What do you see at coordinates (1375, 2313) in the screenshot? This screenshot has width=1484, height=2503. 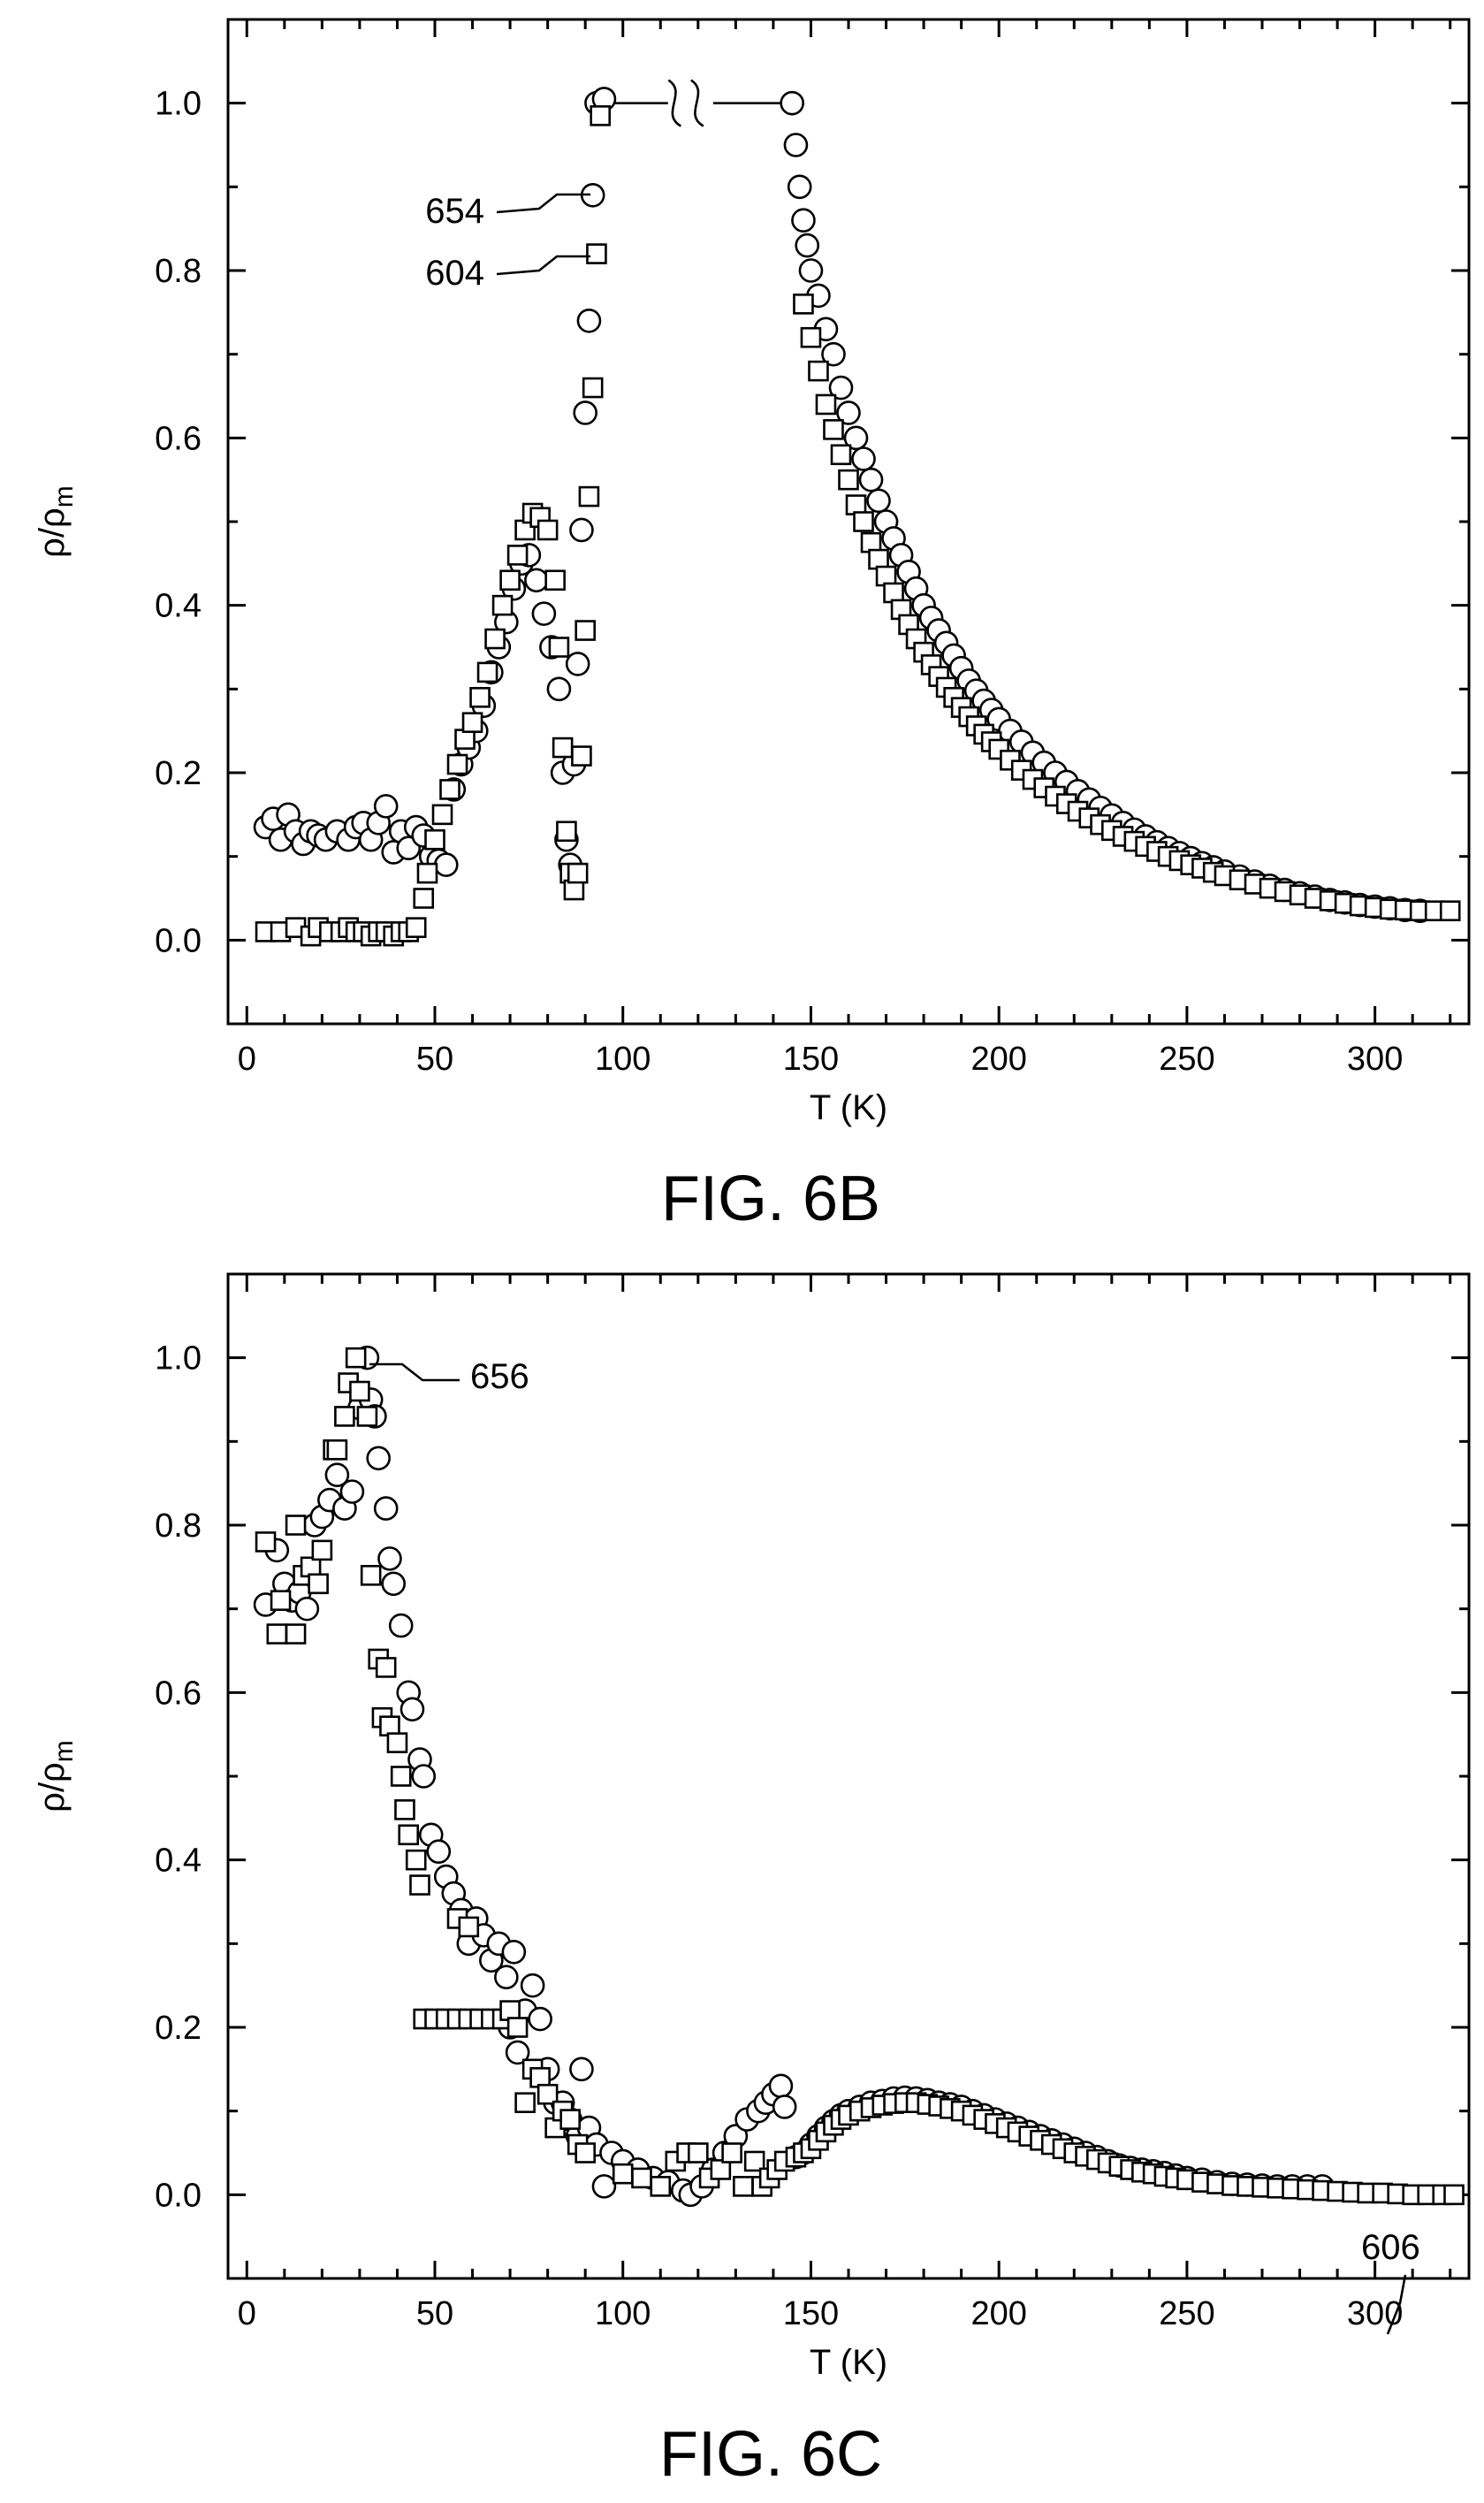 I see `x-tick-label: 300` at bounding box center [1375, 2313].